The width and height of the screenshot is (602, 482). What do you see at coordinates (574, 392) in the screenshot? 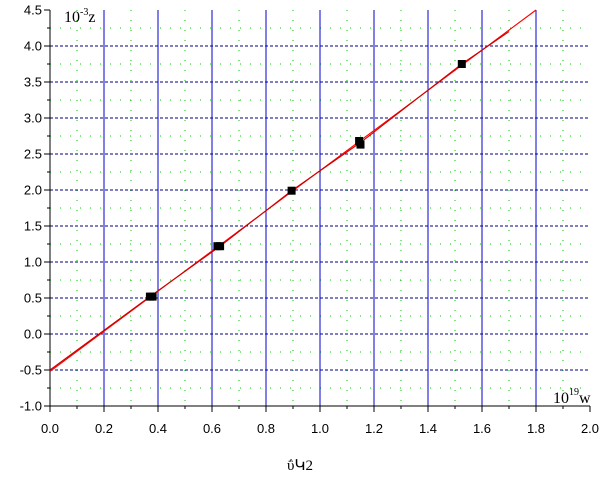
I see `x-axis-exponent: 19` at bounding box center [574, 392].